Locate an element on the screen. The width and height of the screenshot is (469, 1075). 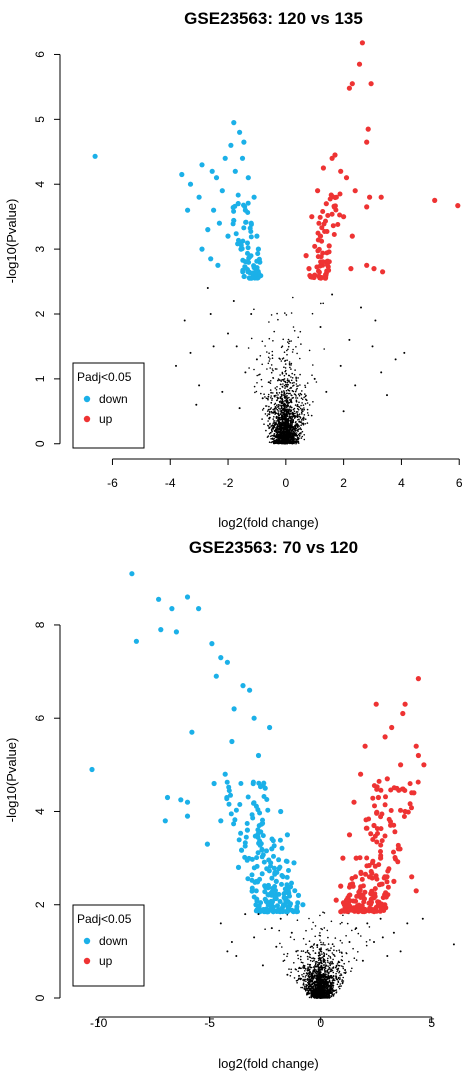
y-tick-label: 6 is located at coordinates (40, 54).